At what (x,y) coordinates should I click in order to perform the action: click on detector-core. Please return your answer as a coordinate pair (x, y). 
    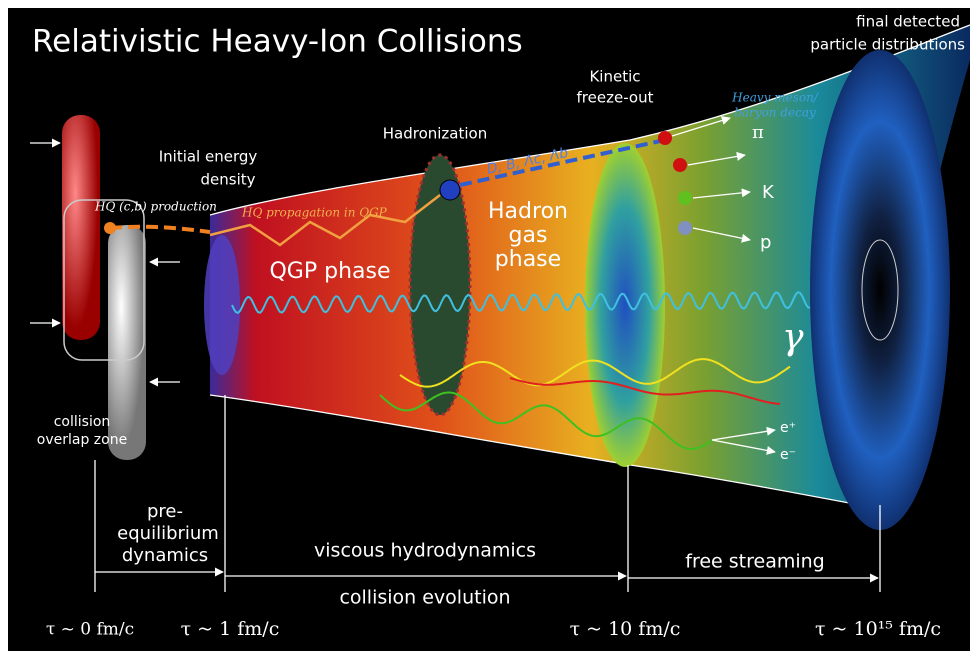
    Looking at the image, I should click on (880, 290).